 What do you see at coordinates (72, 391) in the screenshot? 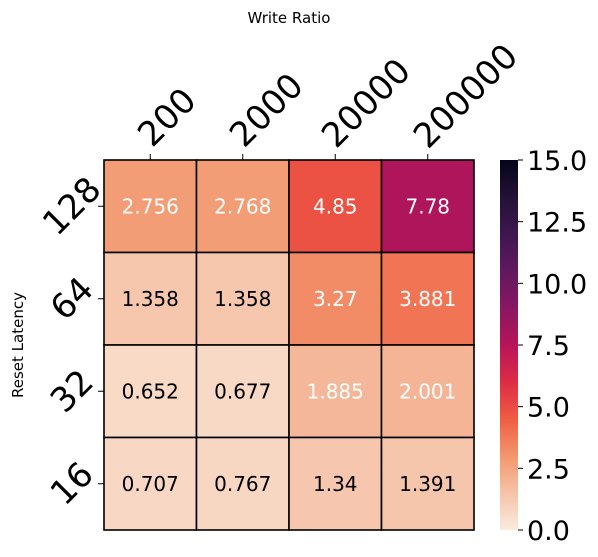
I see `y-tick-label: 32` at bounding box center [72, 391].